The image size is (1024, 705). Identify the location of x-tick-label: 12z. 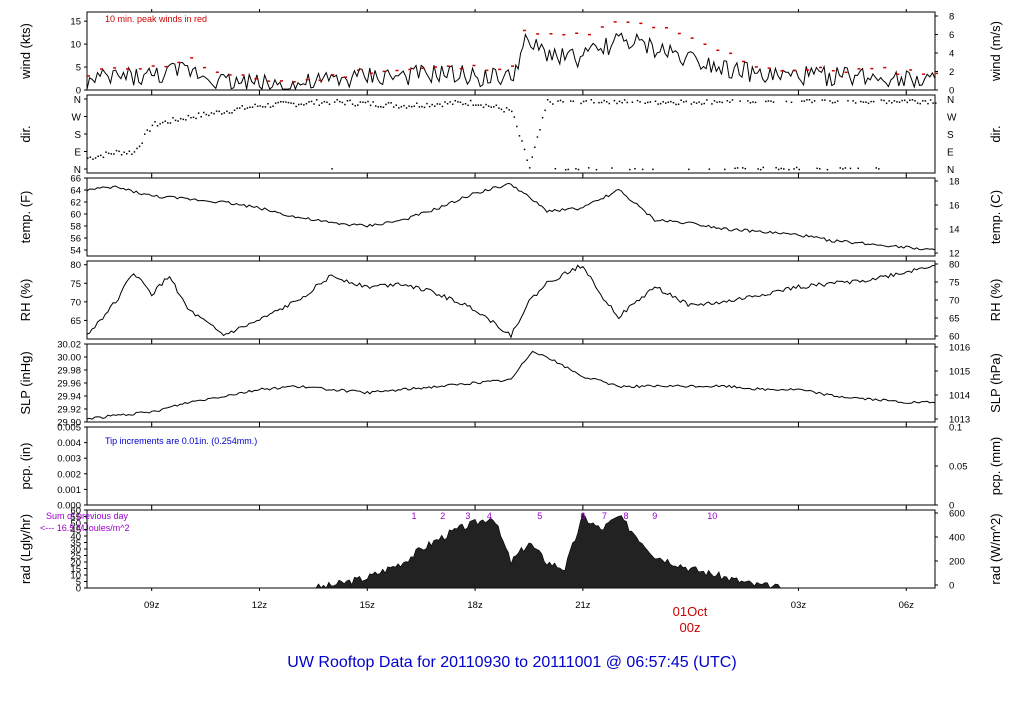
(260, 605).